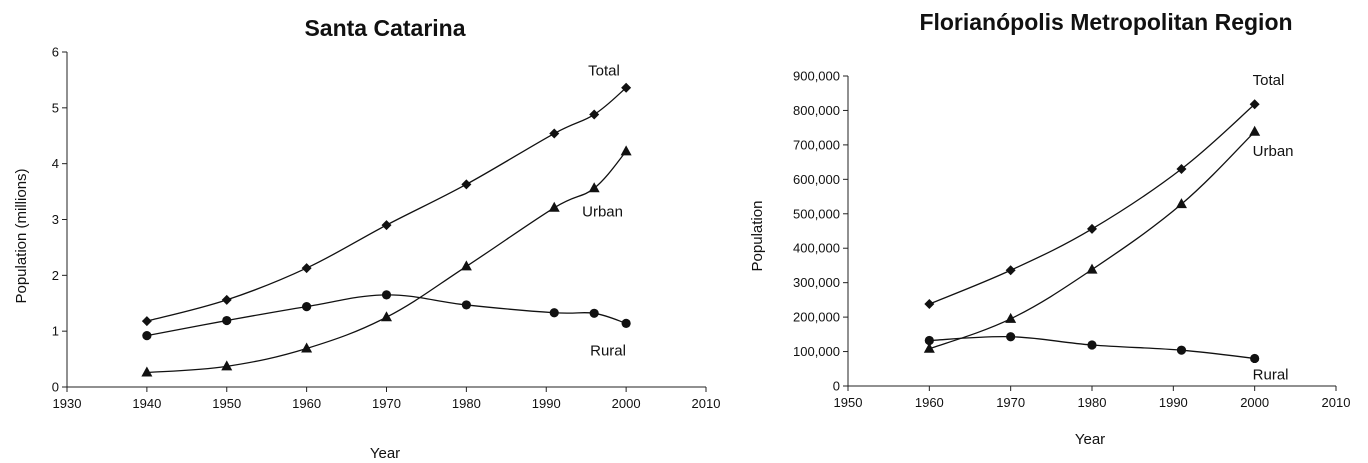 The image size is (1368, 463). I want to click on series-total: Total, so click(1104, 191).